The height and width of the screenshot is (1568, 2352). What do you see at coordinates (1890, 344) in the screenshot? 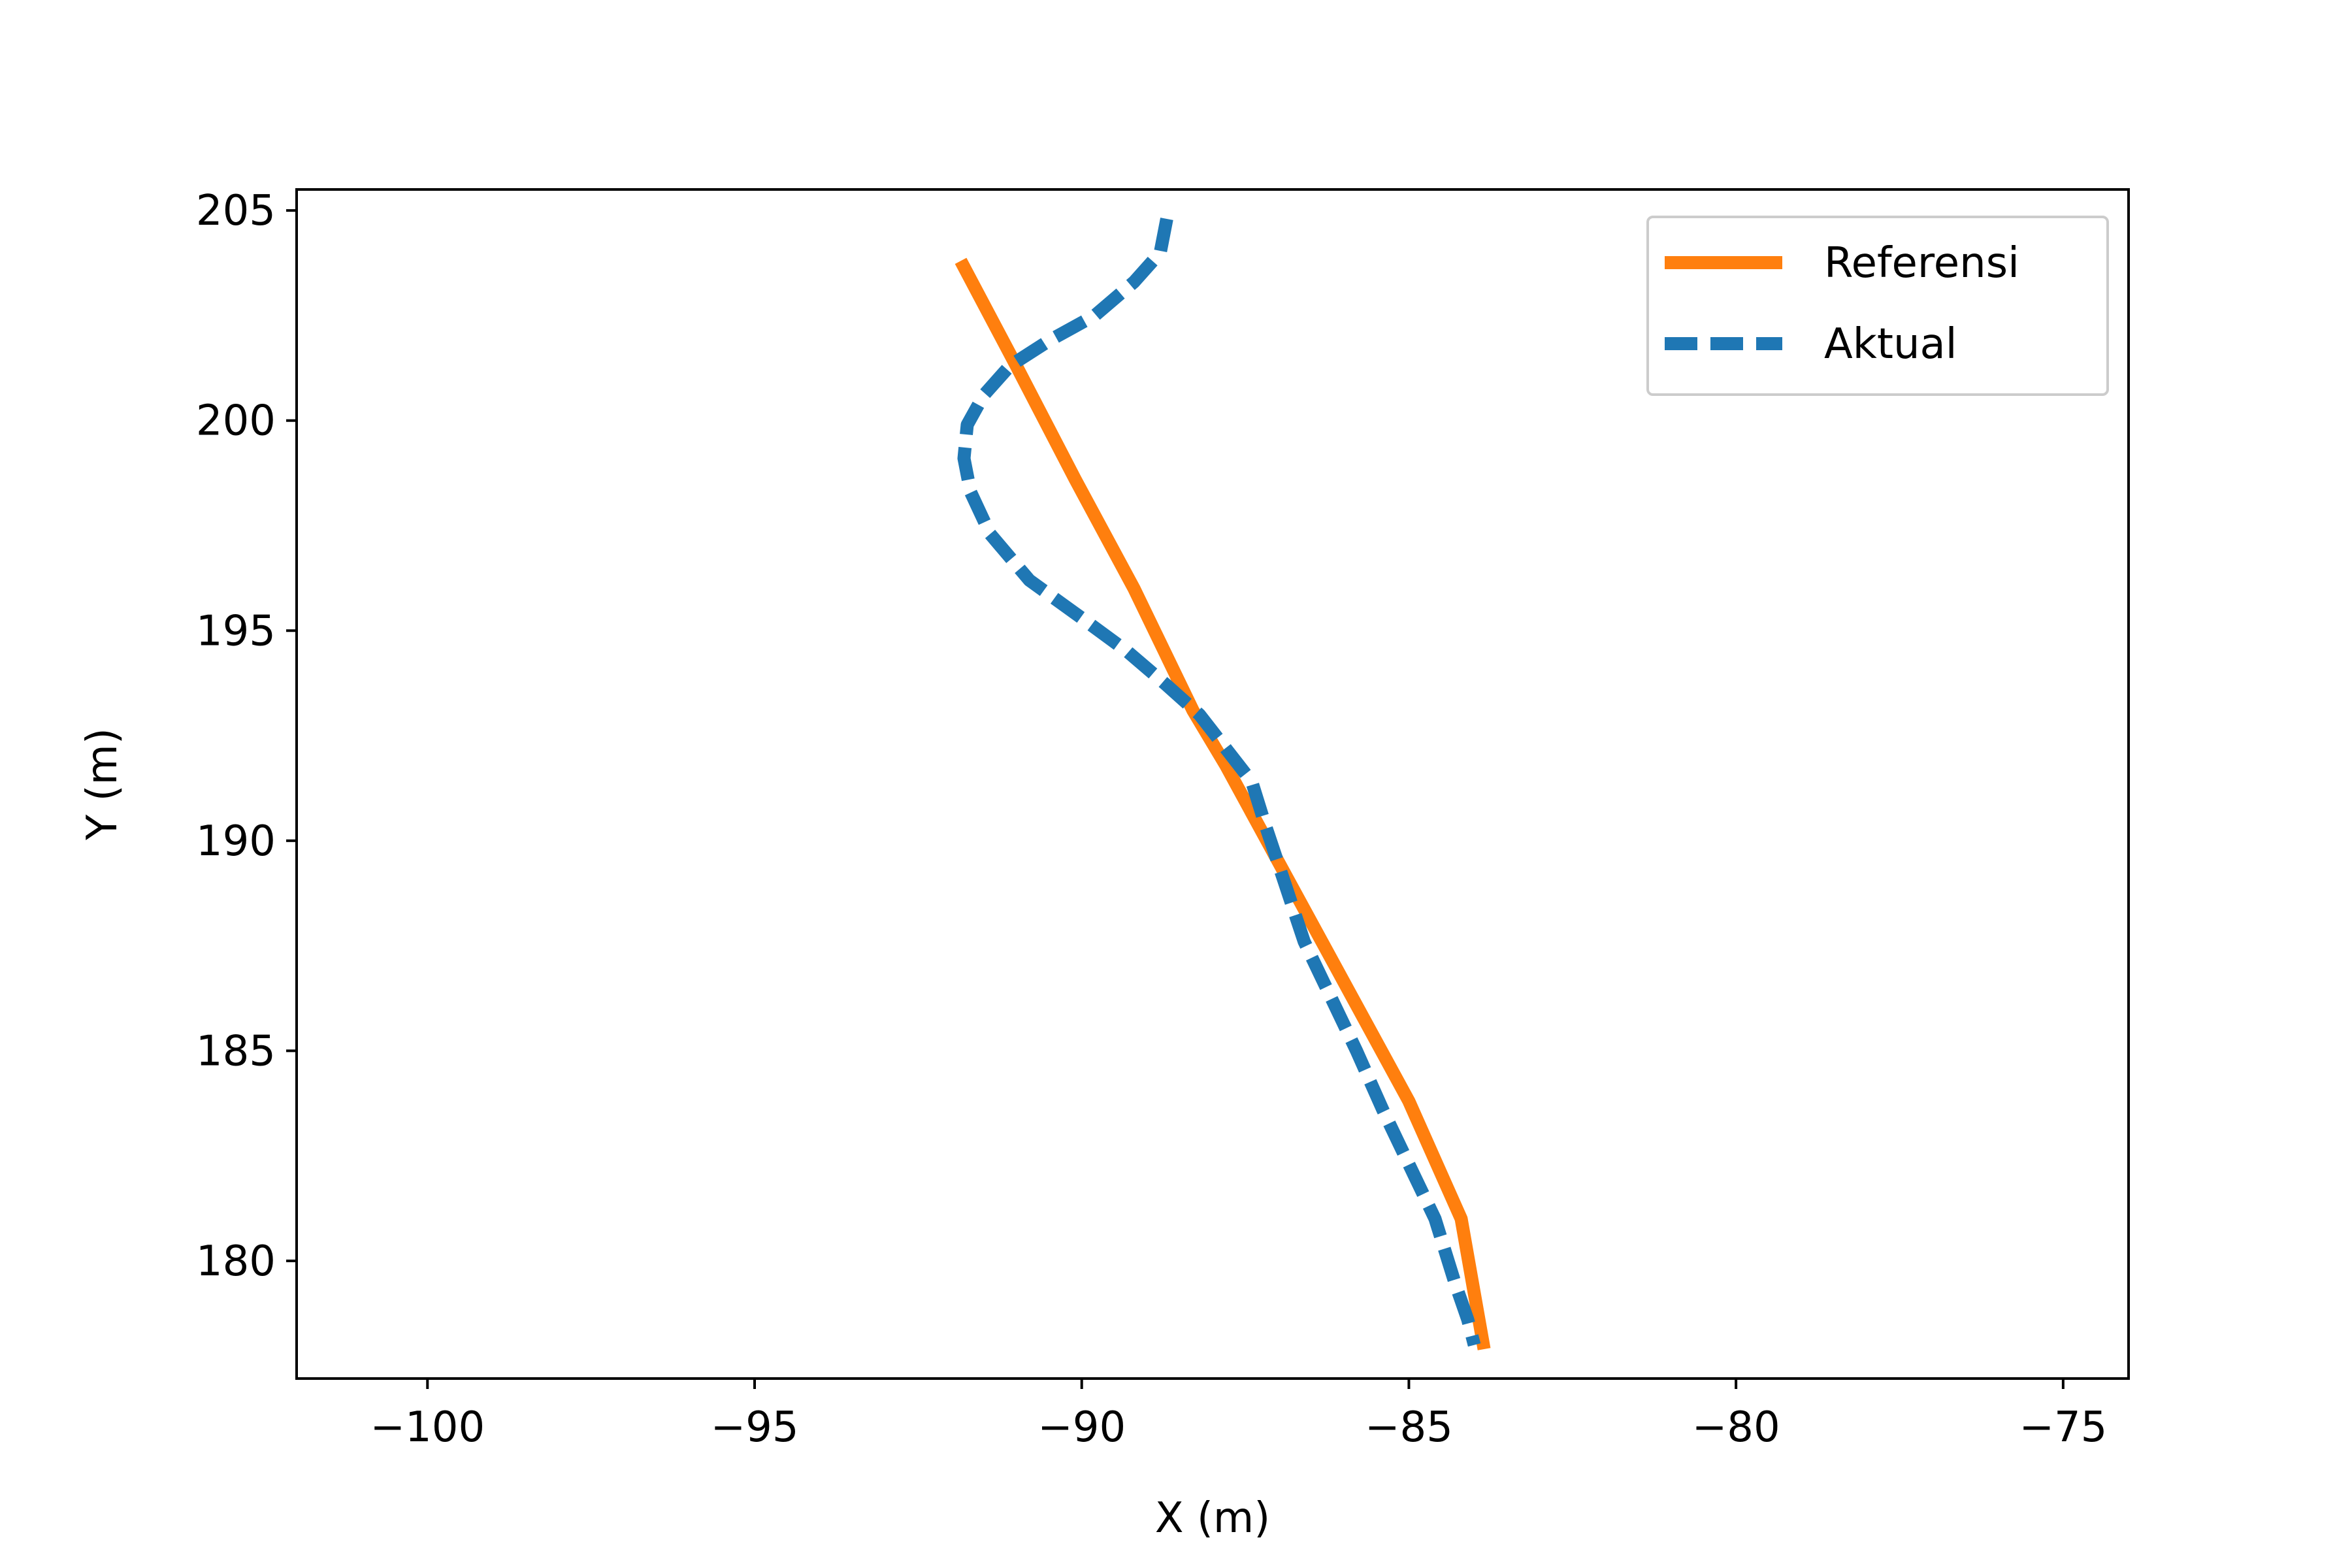
I see `legend-label-aktual: Aktual` at bounding box center [1890, 344].